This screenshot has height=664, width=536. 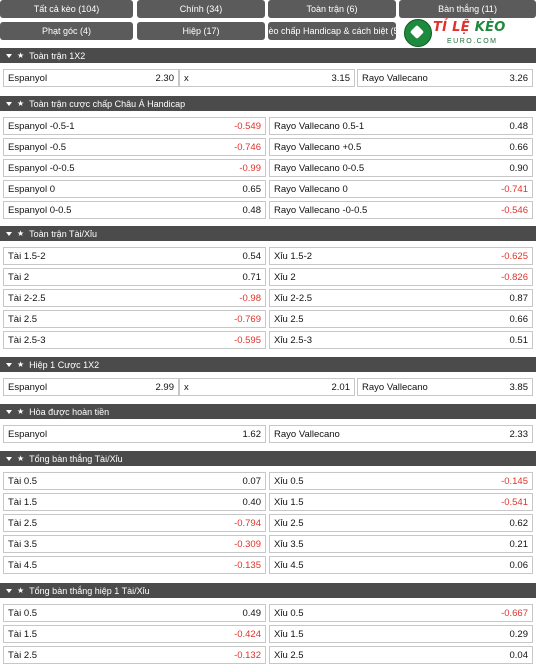 What do you see at coordinates (401, 277) in the screenshot?
I see `odds-cell: Xỉu 2 -0.826` at bounding box center [401, 277].